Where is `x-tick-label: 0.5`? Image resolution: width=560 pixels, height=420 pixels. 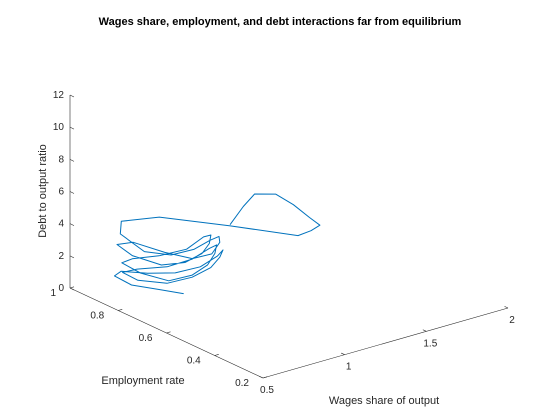
x-tick-label: 0.5 is located at coordinates (267, 390).